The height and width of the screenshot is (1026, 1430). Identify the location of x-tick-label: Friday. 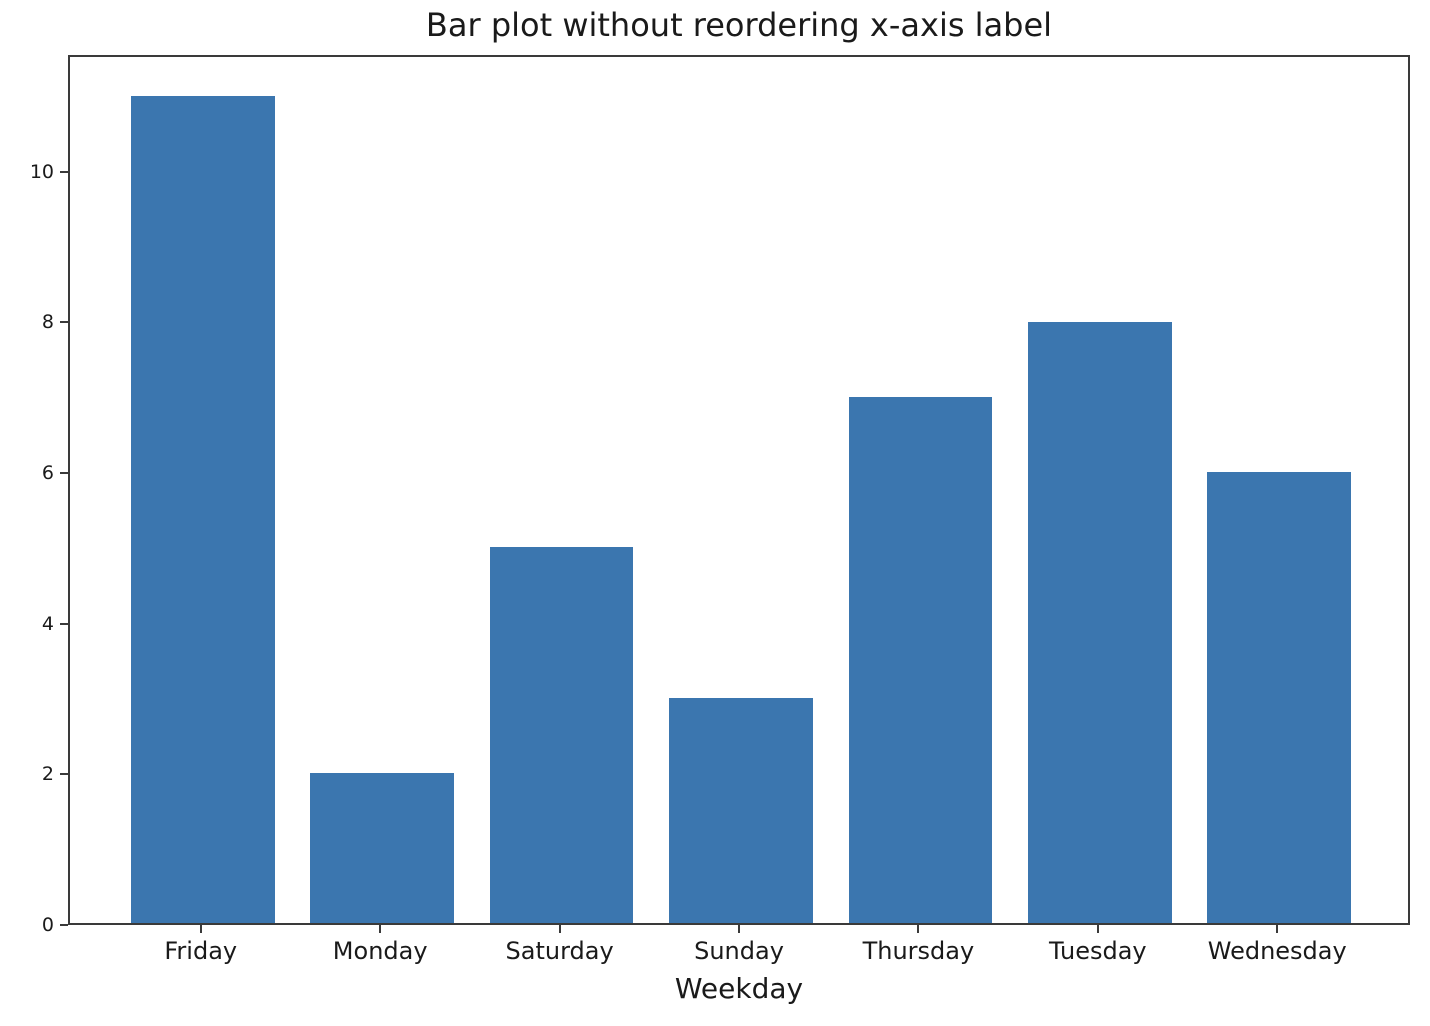
(201, 951).